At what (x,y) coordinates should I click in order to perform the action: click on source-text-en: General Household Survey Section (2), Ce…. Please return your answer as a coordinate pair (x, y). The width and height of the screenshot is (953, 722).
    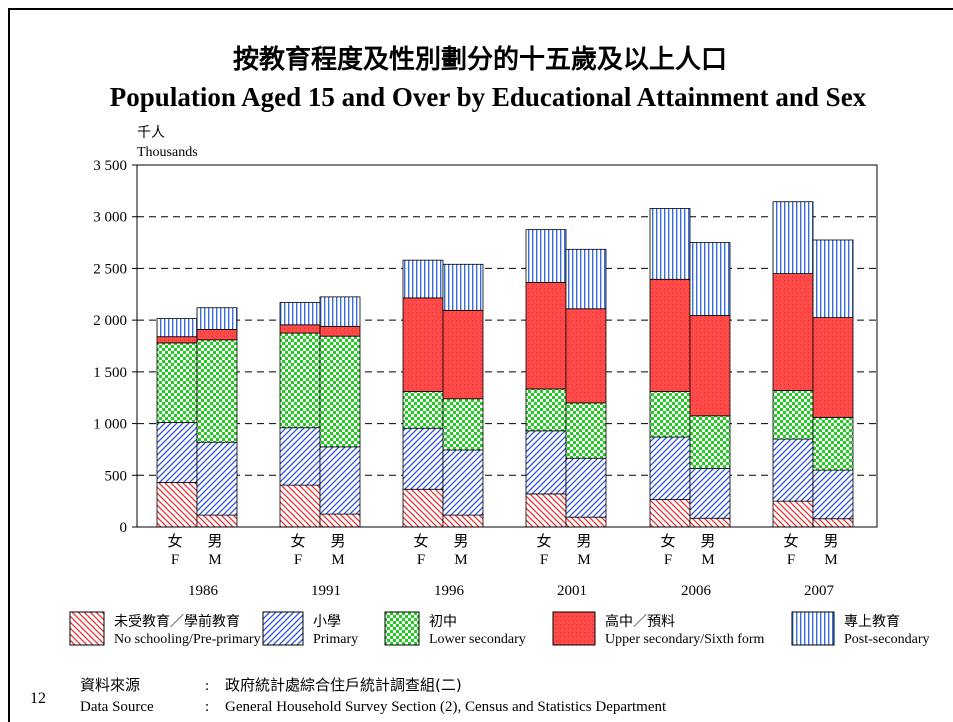
    Looking at the image, I should click on (446, 707).